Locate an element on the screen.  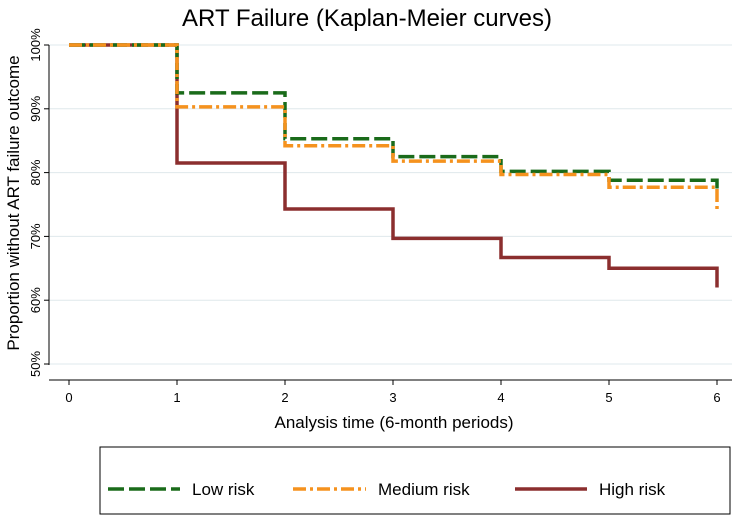
y-tick-label: 90% is located at coordinates (35, 108).